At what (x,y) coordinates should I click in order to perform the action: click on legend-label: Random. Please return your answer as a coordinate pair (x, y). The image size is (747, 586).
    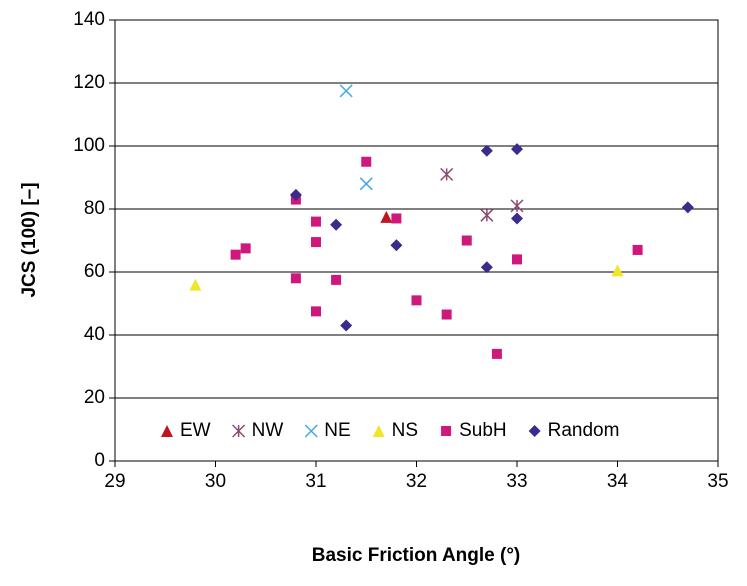
    Looking at the image, I should click on (584, 430).